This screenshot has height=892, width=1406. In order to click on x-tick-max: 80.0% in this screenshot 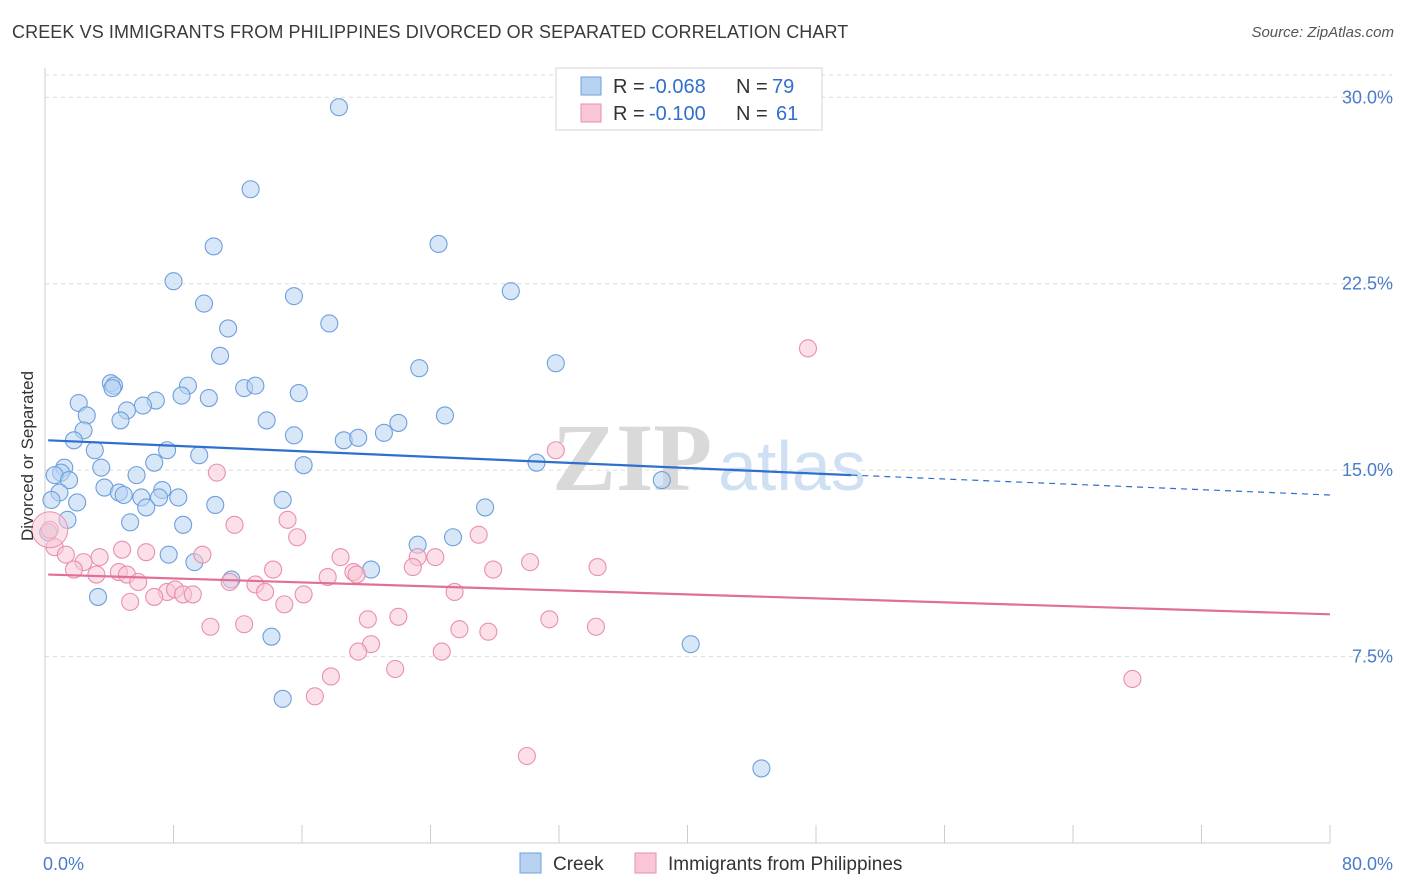, I will do `click(1367, 864)`.